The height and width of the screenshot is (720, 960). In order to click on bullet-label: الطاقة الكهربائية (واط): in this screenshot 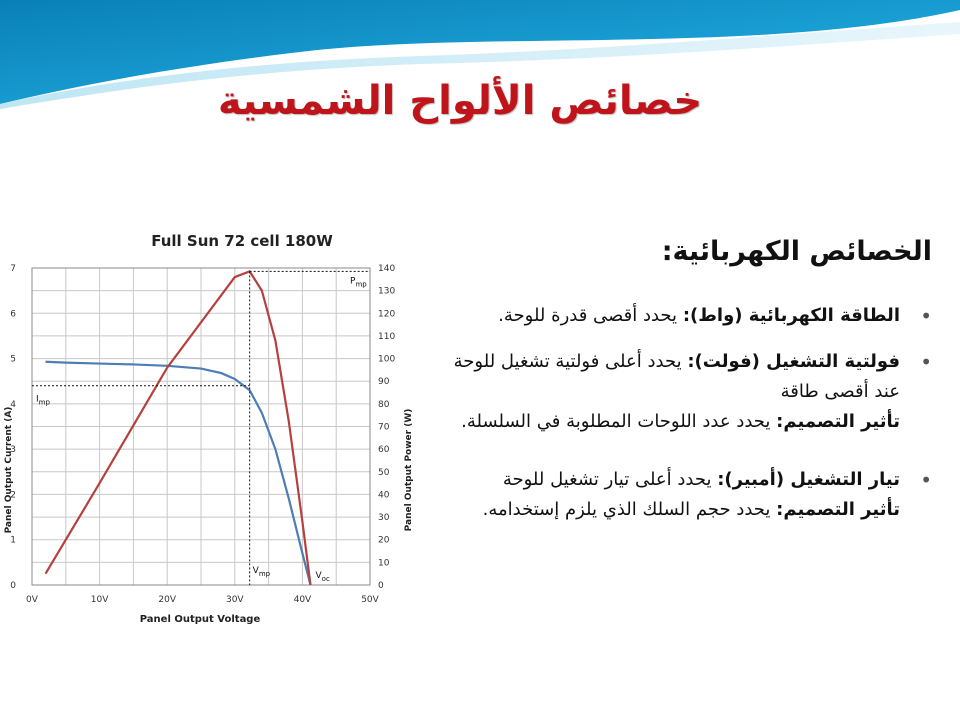, I will do `click(791, 315)`.